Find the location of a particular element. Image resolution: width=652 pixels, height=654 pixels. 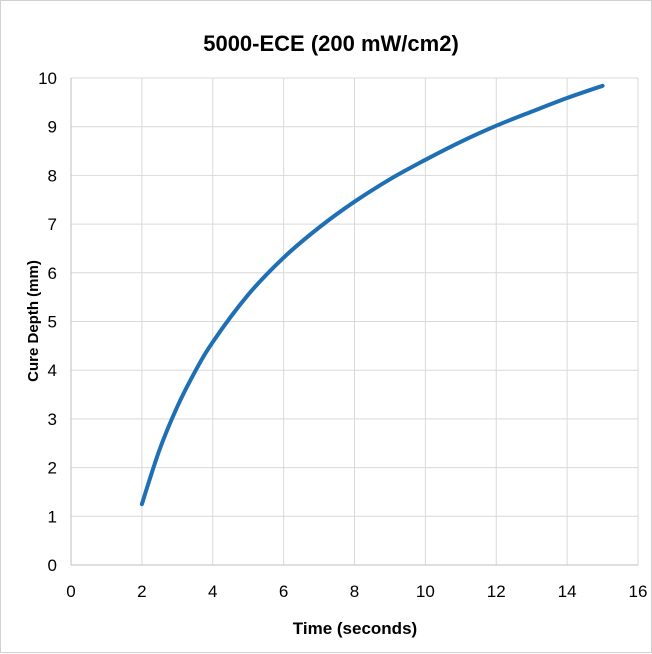

x-tick-label: 12 is located at coordinates (496, 591).